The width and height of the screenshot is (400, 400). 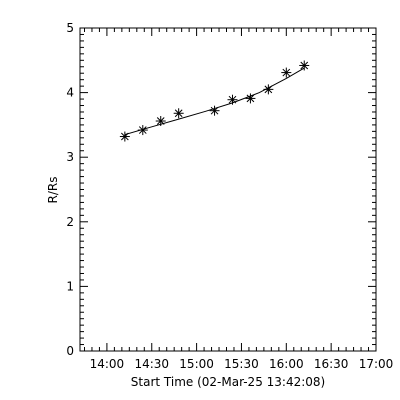 I want to click on x-tick-label: 16:00, so click(x=286, y=364).